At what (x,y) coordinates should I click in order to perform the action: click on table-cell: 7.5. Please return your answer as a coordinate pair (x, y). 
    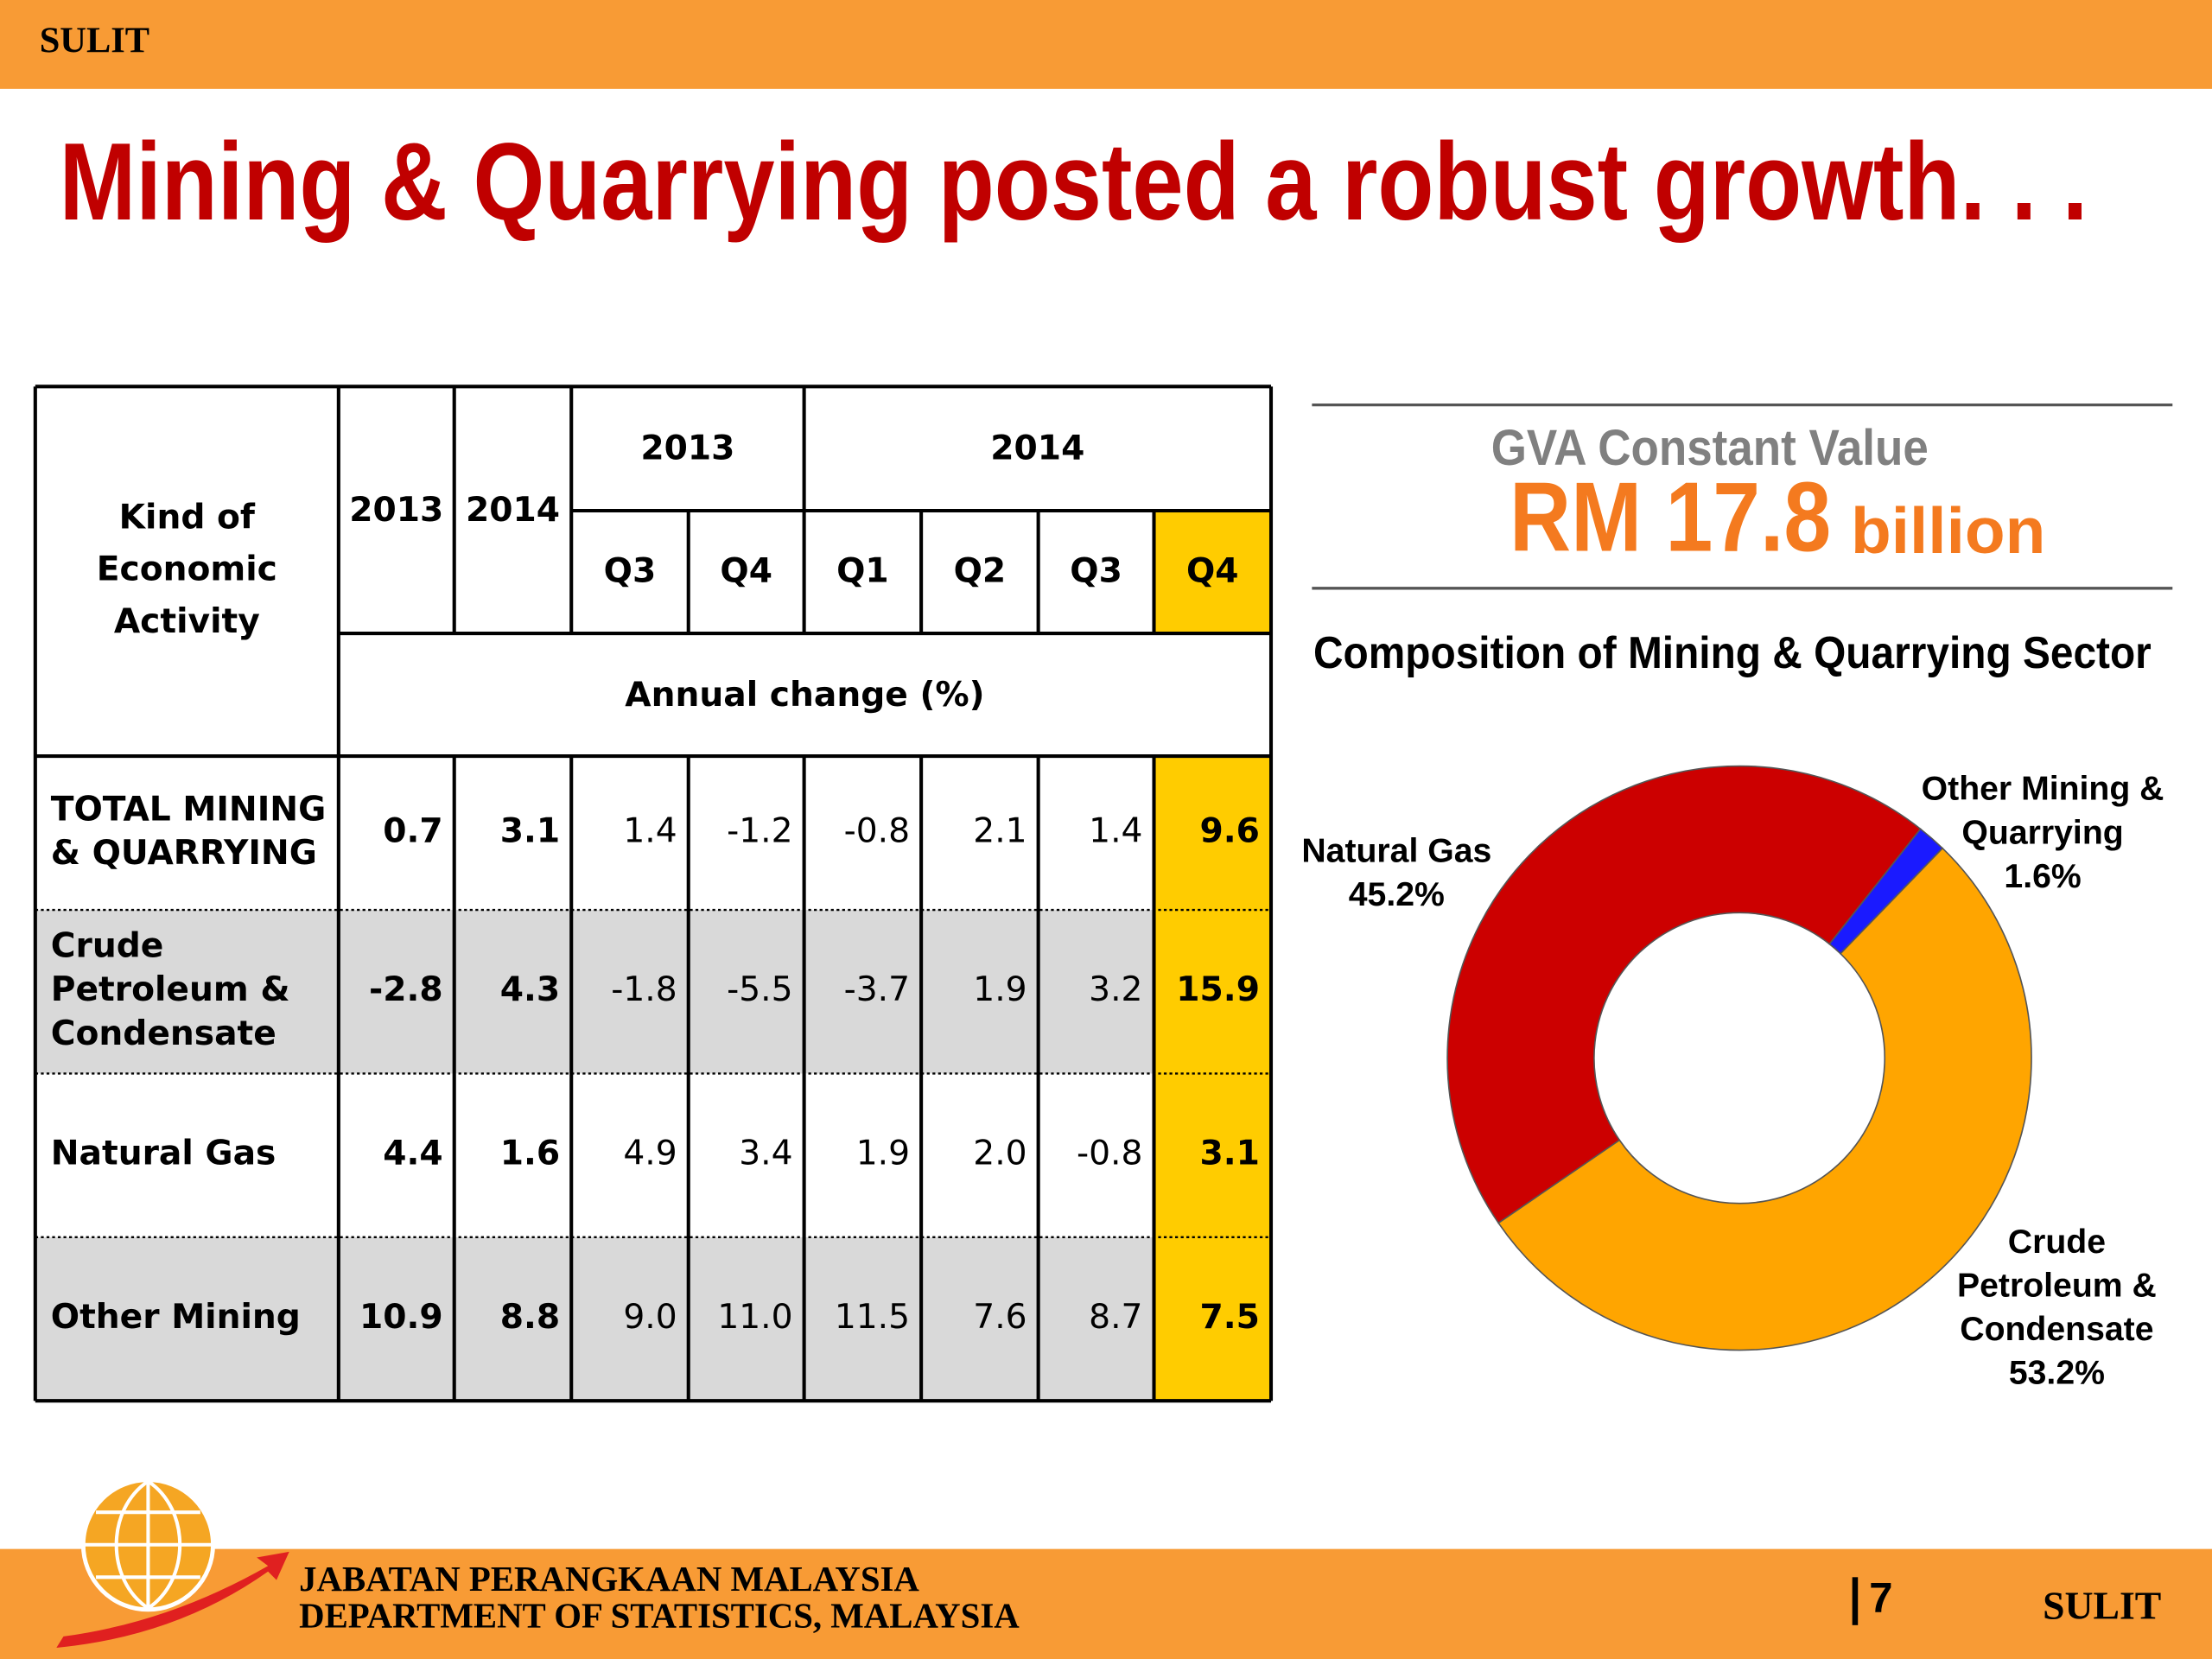
    Looking at the image, I should click on (1230, 1317).